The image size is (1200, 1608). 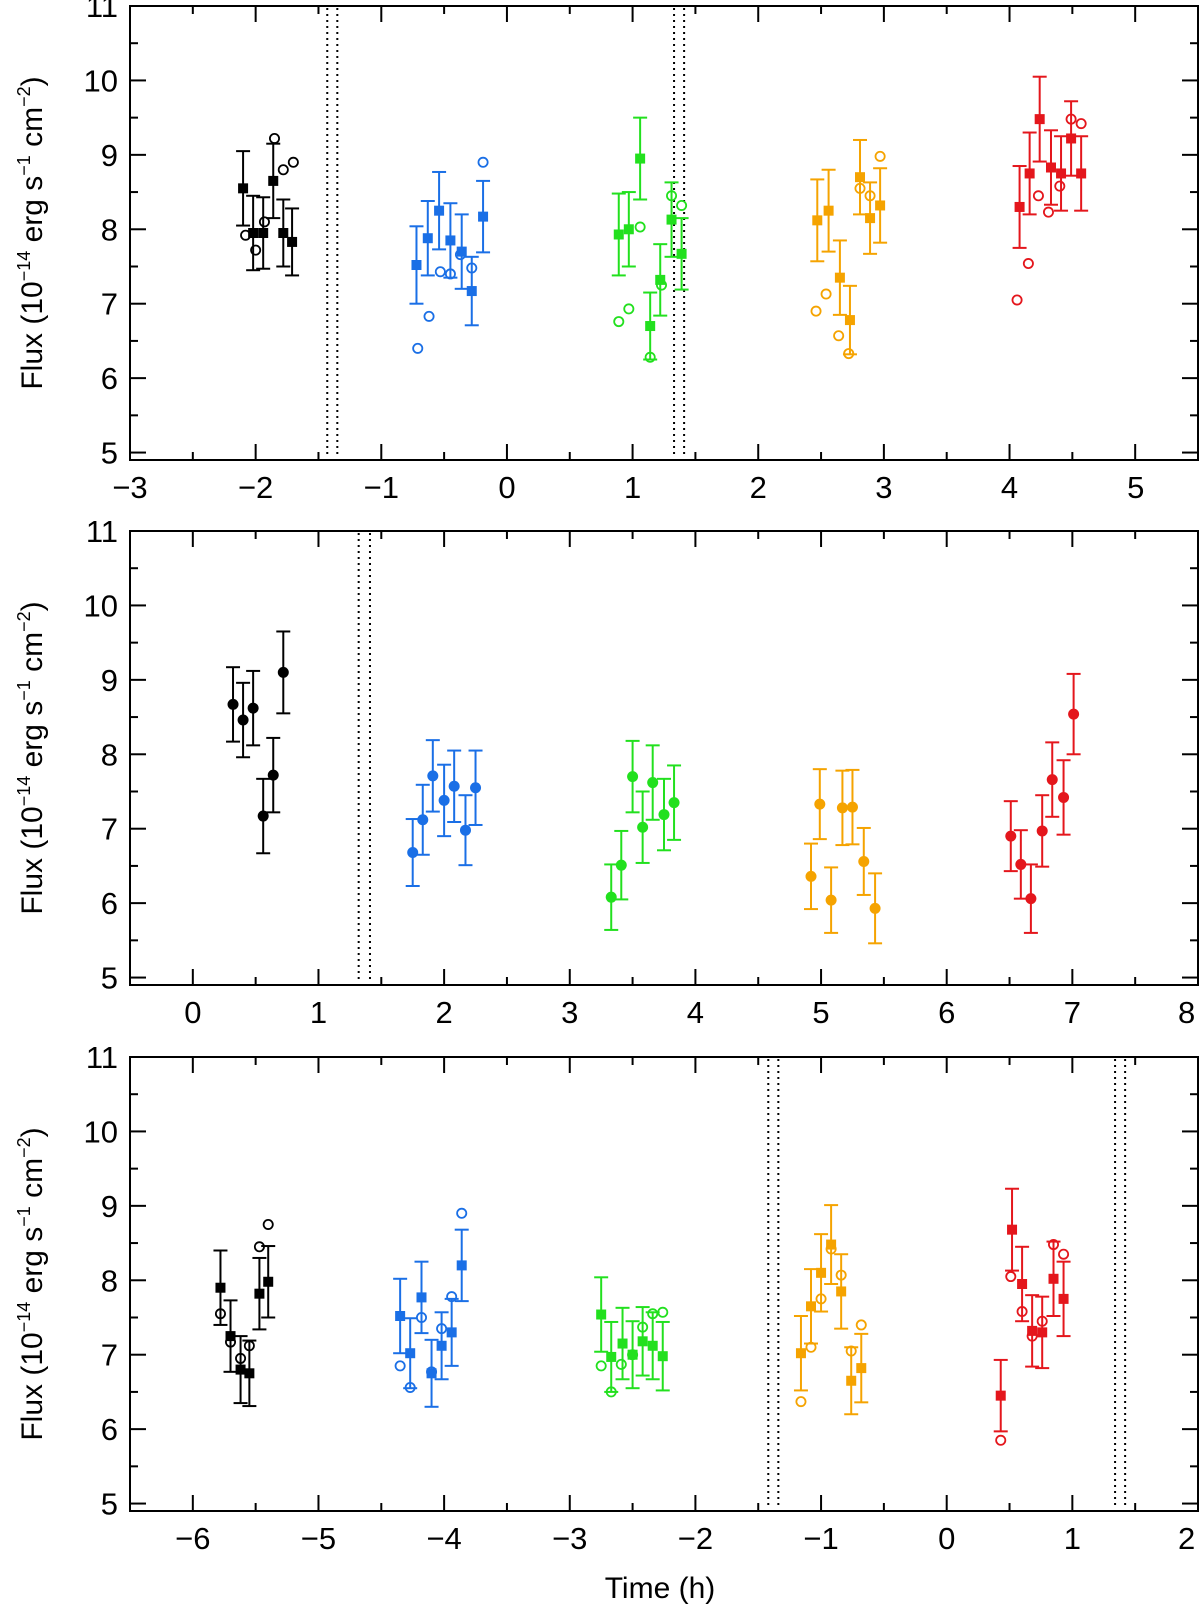 I want to click on y-axis-label-part: erg s, so click(x=32, y=738).